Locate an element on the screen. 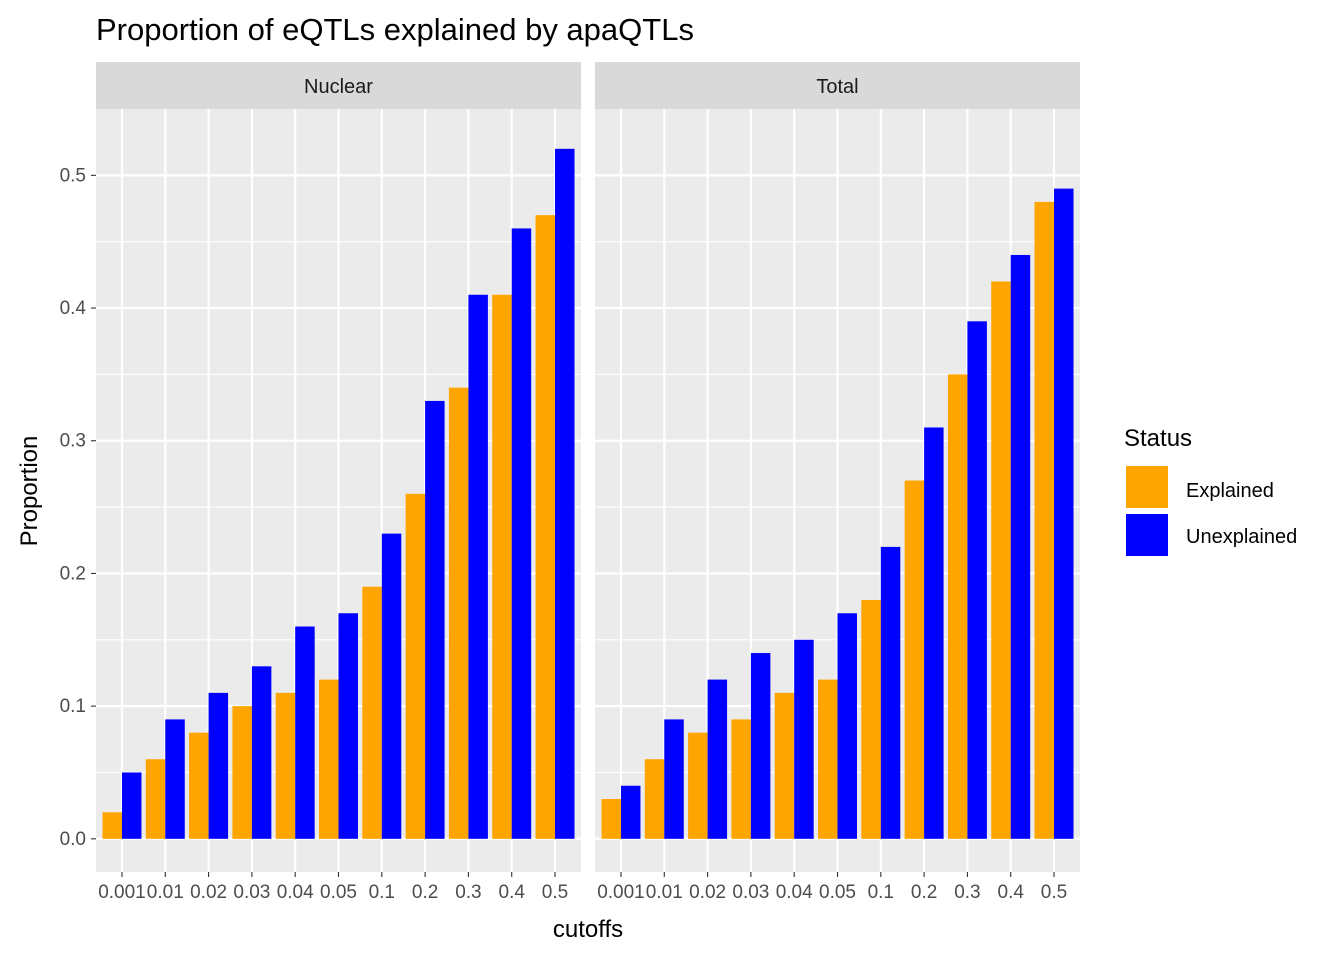 Image resolution: width=1344 pixels, height=960 pixels. y-tick-label: 0.1 is located at coordinates (73, 706).